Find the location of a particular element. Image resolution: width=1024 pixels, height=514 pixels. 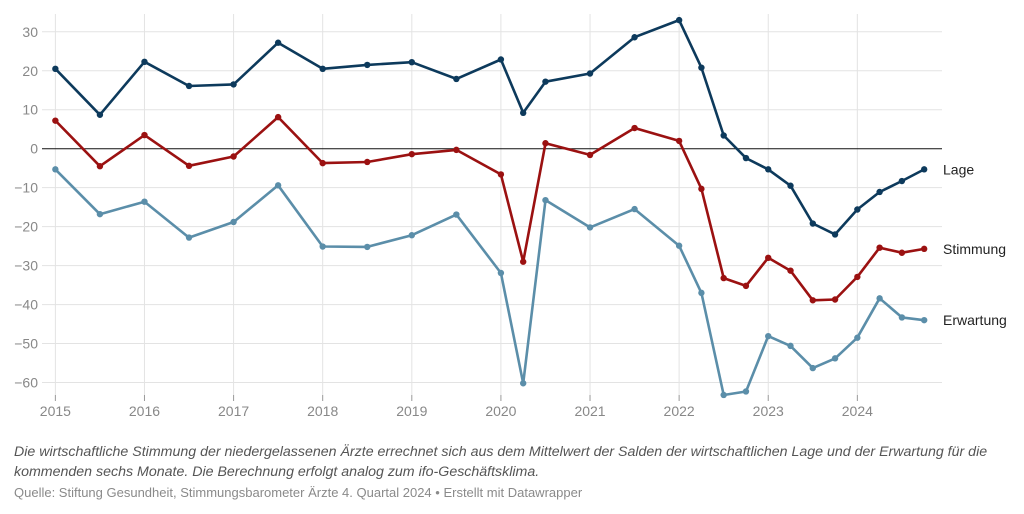

y-tick-label: −20 is located at coordinates (26, 227).